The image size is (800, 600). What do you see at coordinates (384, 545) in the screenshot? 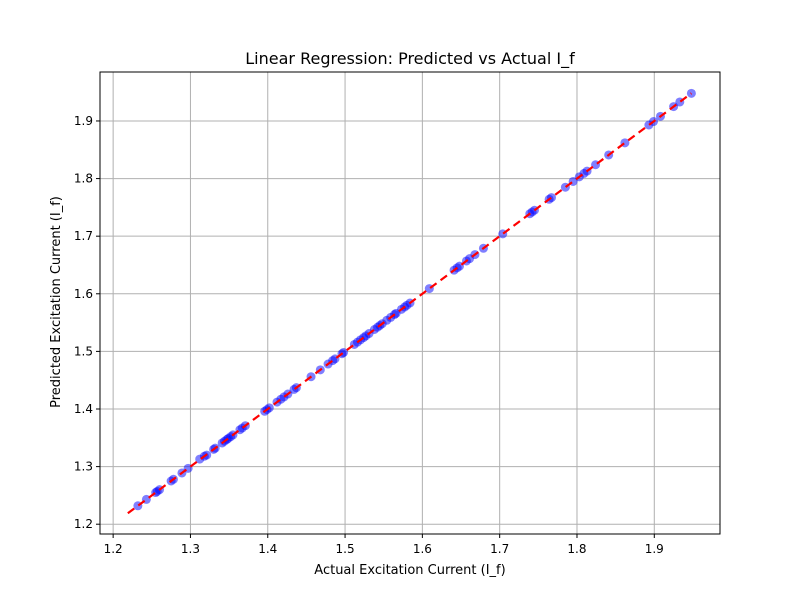
I see `x-ticks: 1.2 1.3 1.4 1.5 1.6 1.7 1.8 1.9` at bounding box center [384, 545].